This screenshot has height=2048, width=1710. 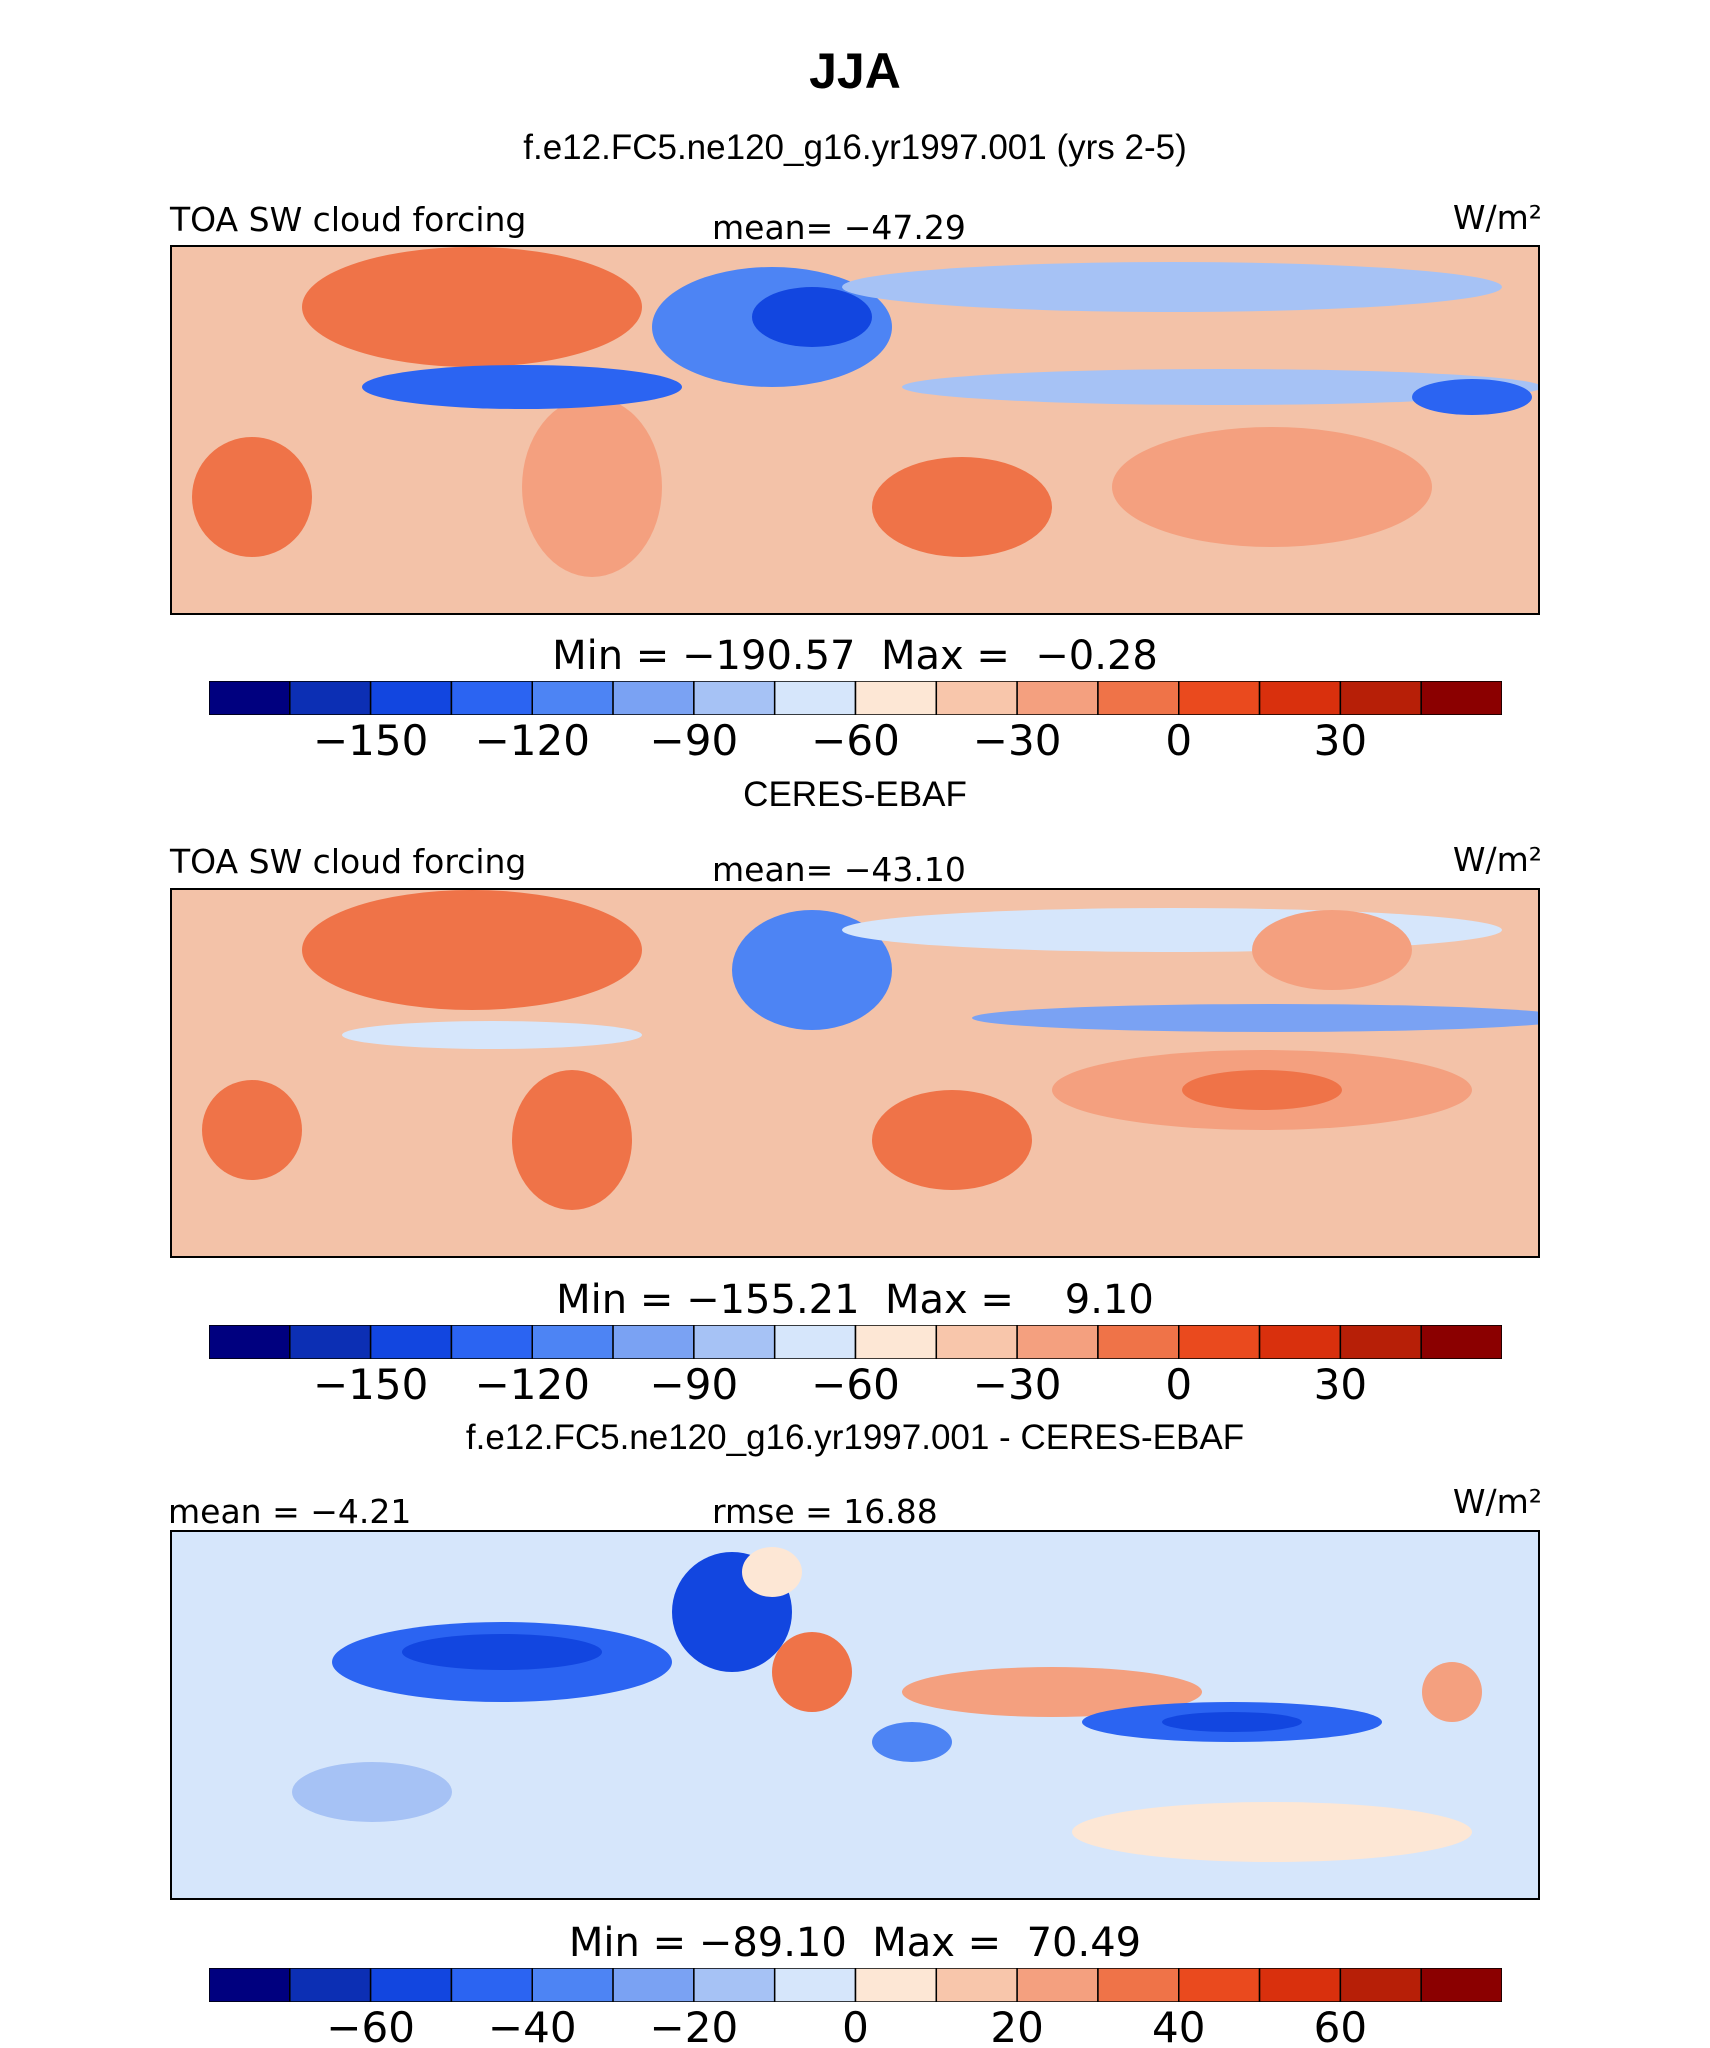 I want to click on panel-minmax: Min = −89.10 Max = 70.49, so click(x=855, y=1943).